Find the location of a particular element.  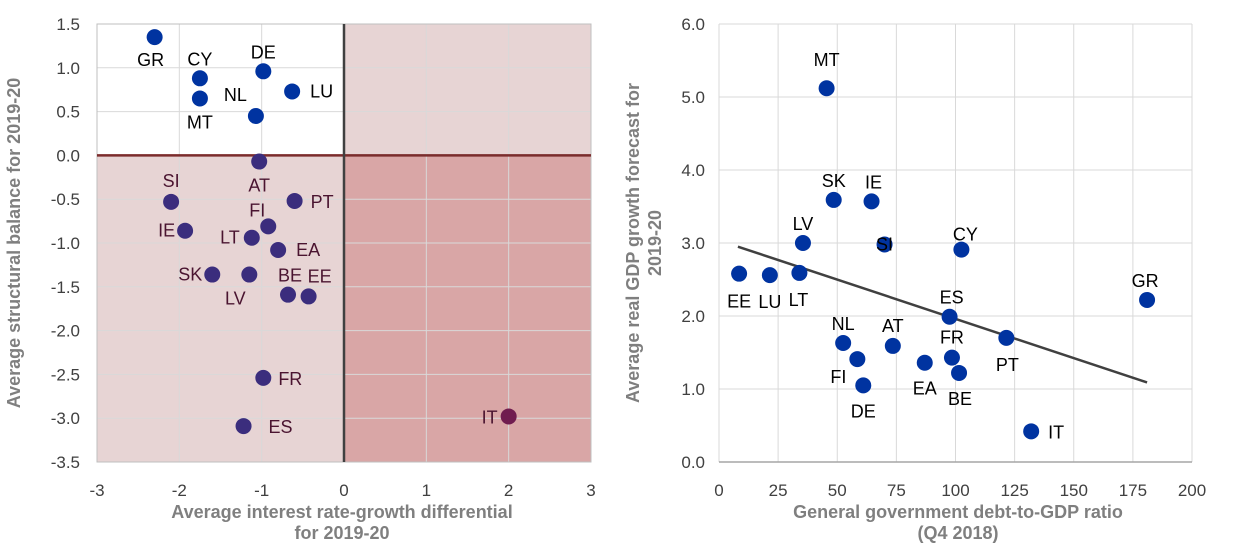

left-point-pt is located at coordinates (294, 200).